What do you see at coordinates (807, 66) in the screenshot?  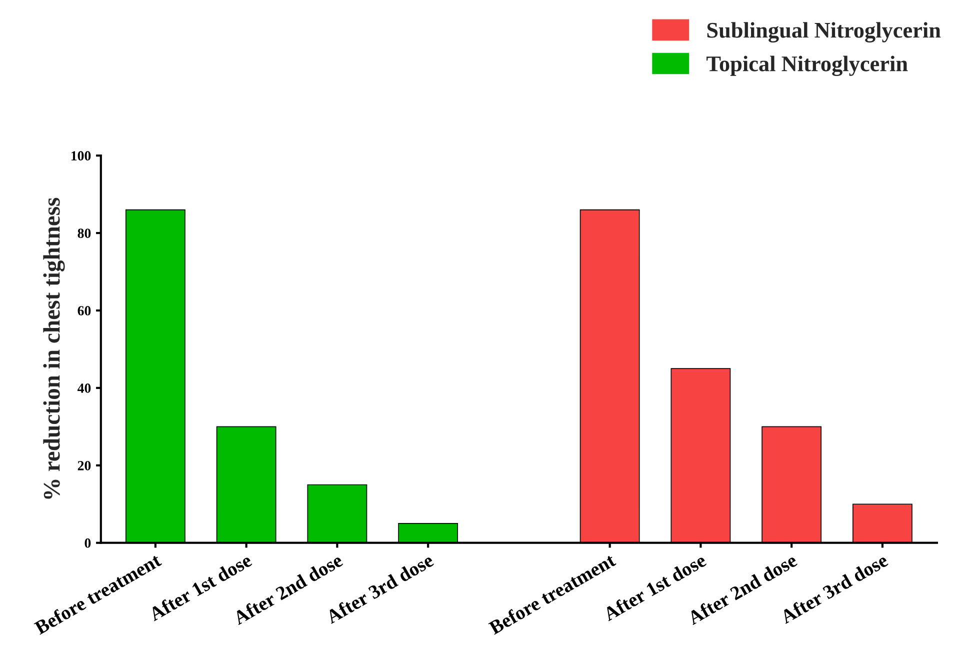 I see `legend-label: Topical Nitroglycerin` at bounding box center [807, 66].